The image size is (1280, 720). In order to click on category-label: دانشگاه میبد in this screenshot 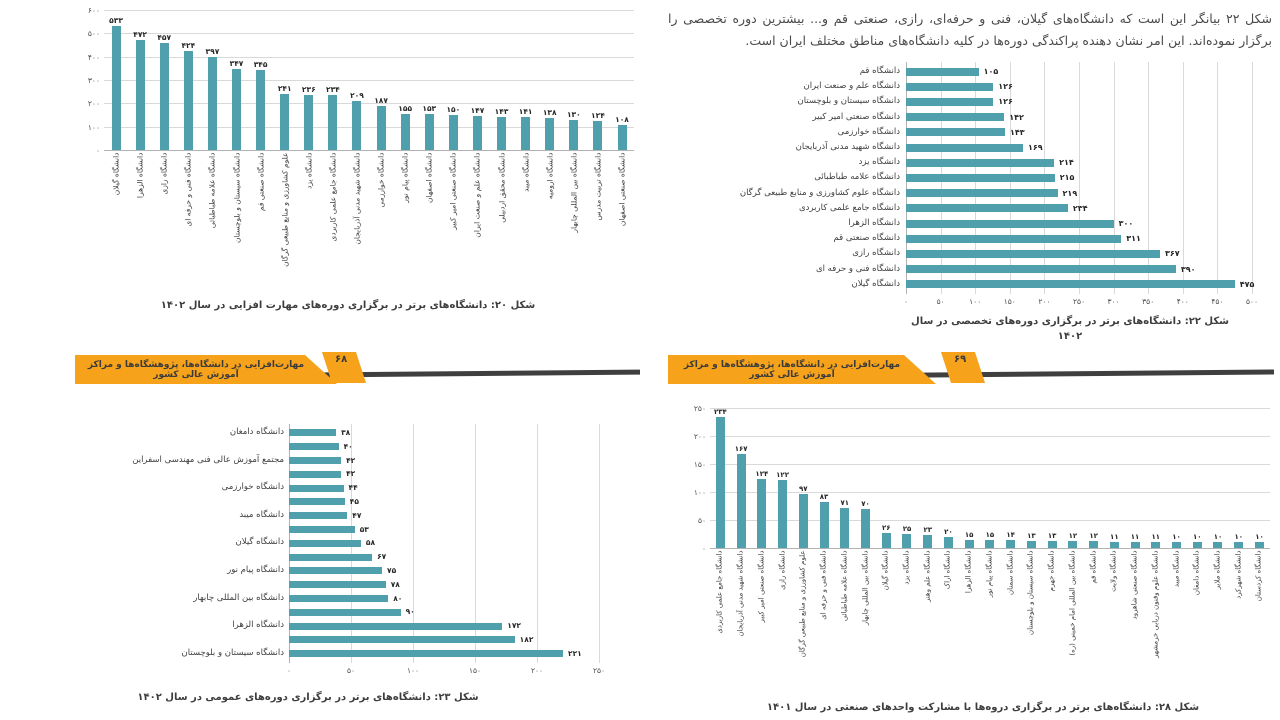, I will do `click(261, 514)`.